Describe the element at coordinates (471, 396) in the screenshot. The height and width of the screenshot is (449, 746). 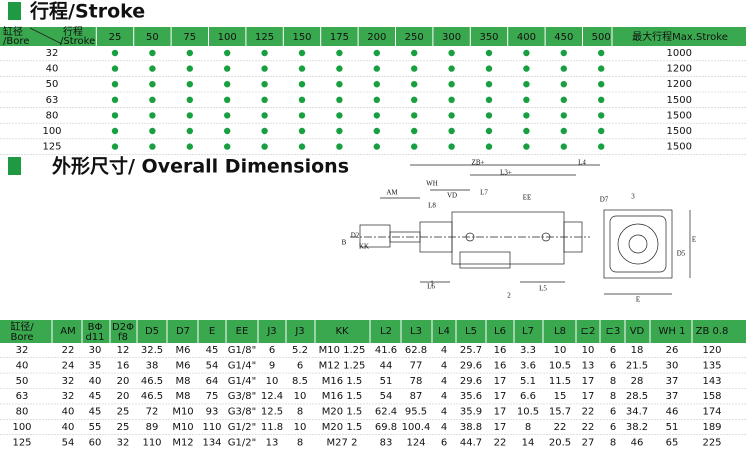
I see `table-cell: 35.6` at that location.